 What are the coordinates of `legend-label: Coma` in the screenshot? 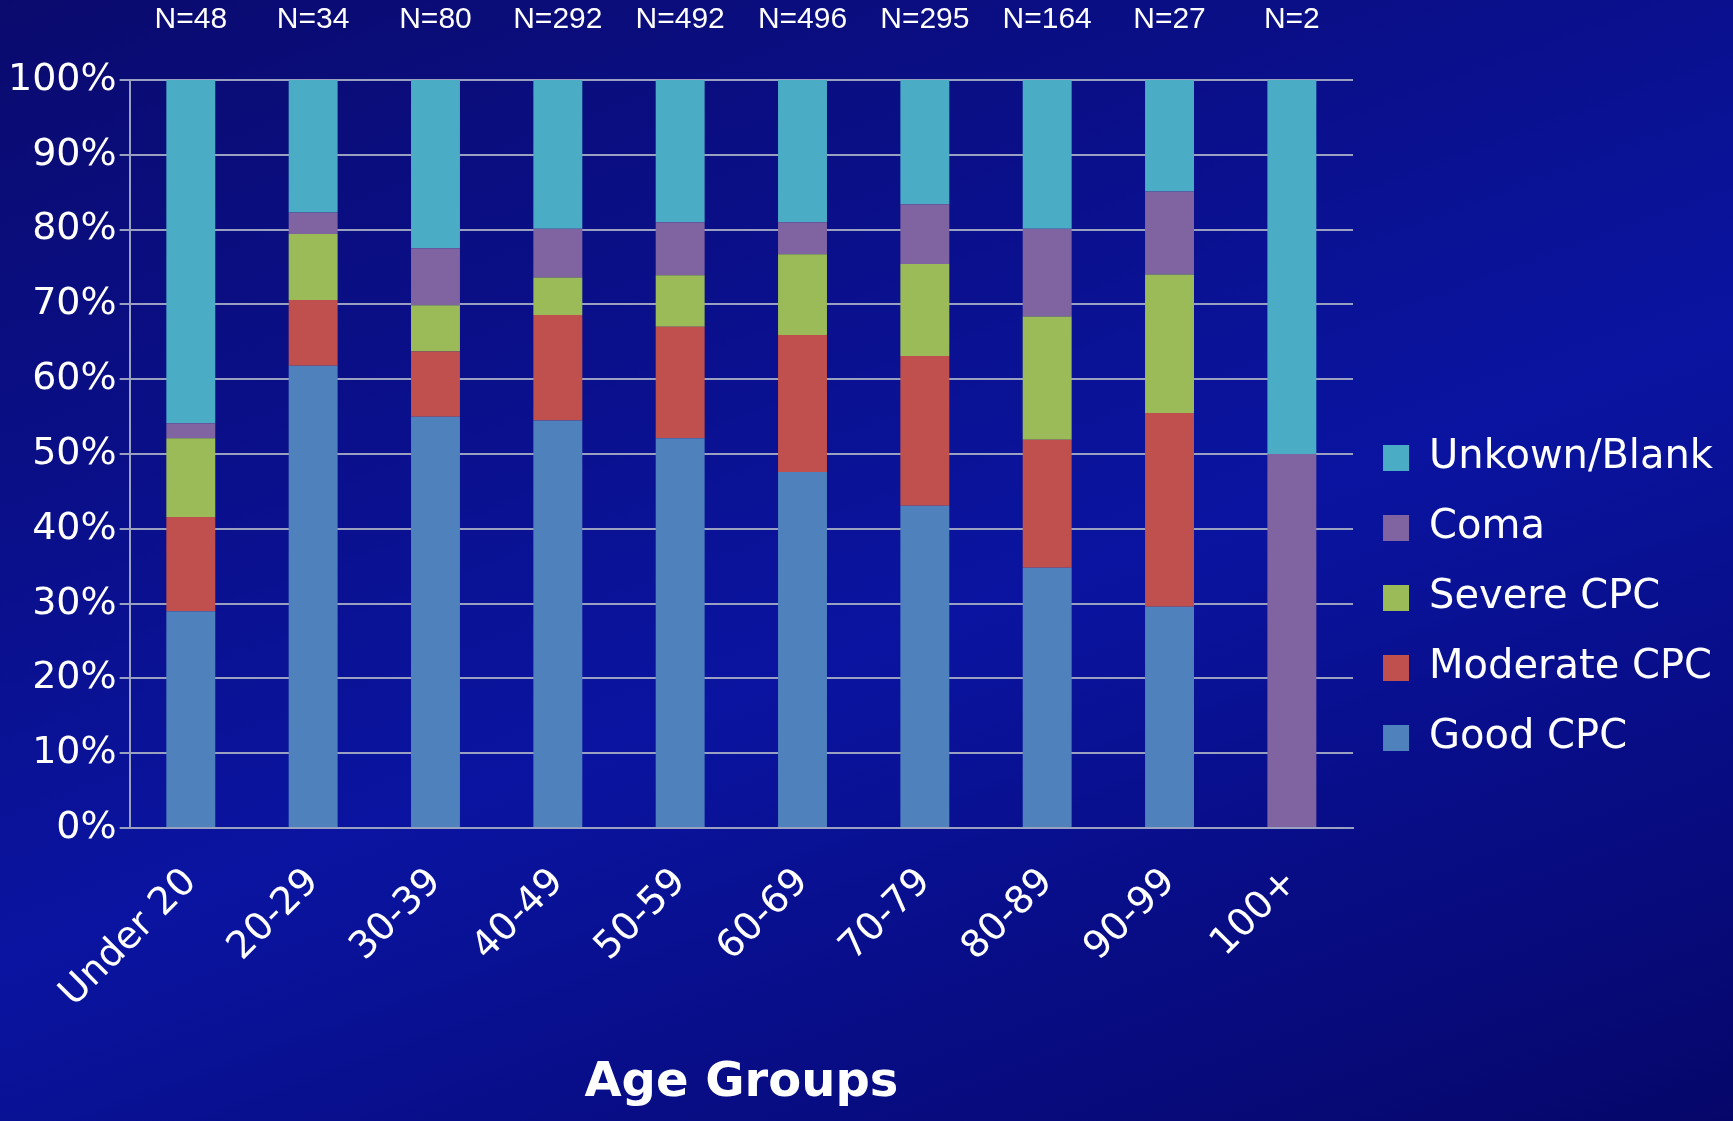 It's located at (1487, 524).